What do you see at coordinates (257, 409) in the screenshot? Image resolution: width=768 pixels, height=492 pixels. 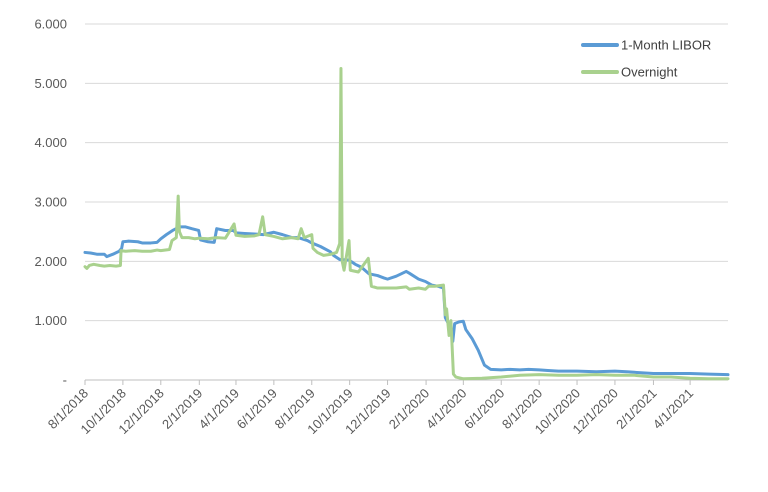 I see `x-tick-label: 6/1/2019` at bounding box center [257, 409].